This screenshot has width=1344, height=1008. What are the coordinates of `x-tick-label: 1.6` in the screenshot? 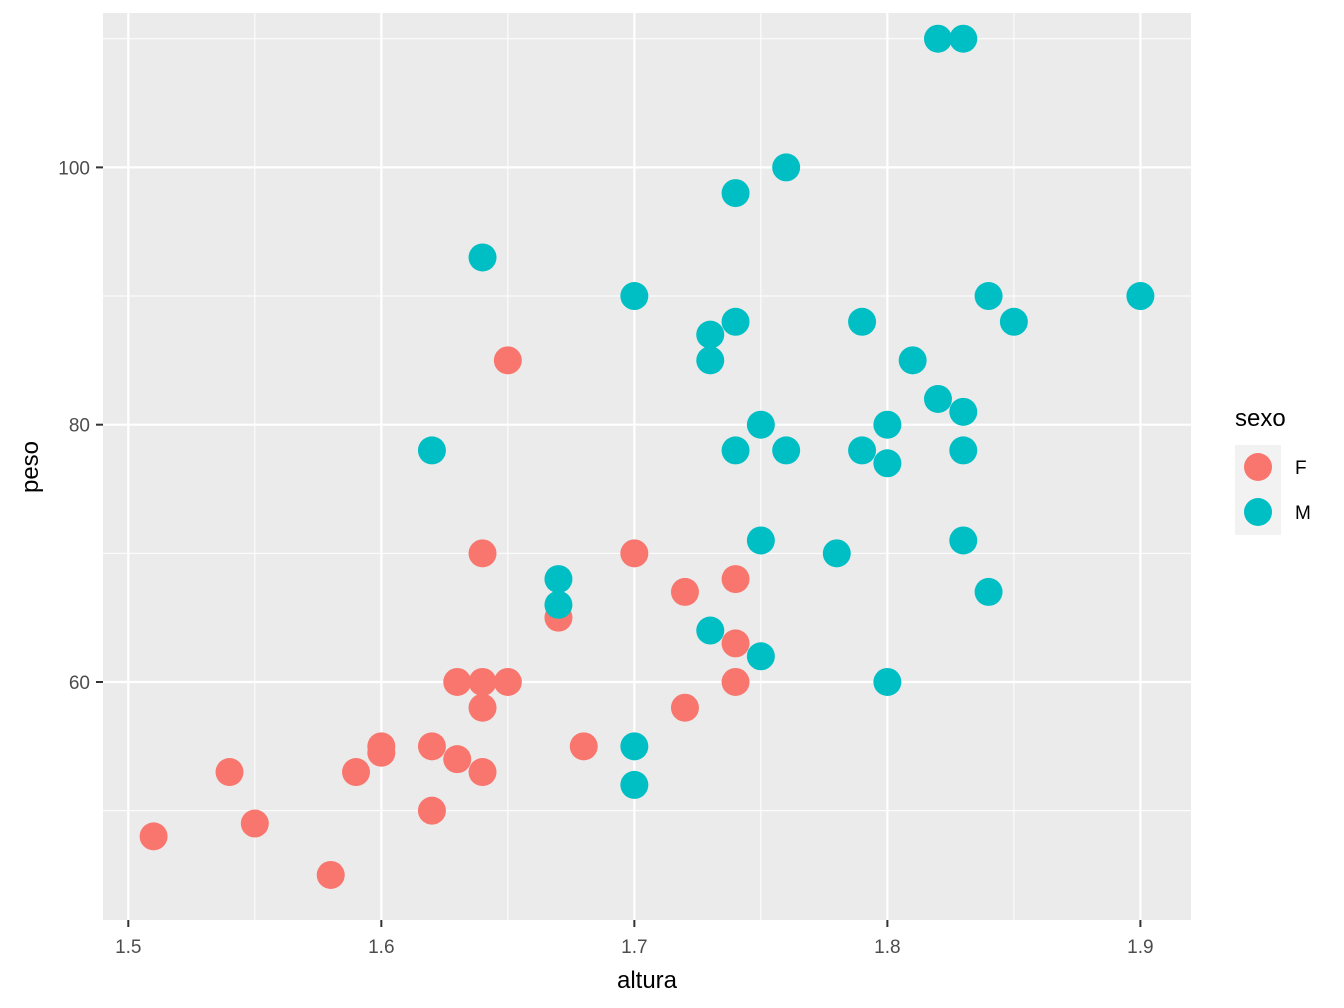 It's located at (381, 947).